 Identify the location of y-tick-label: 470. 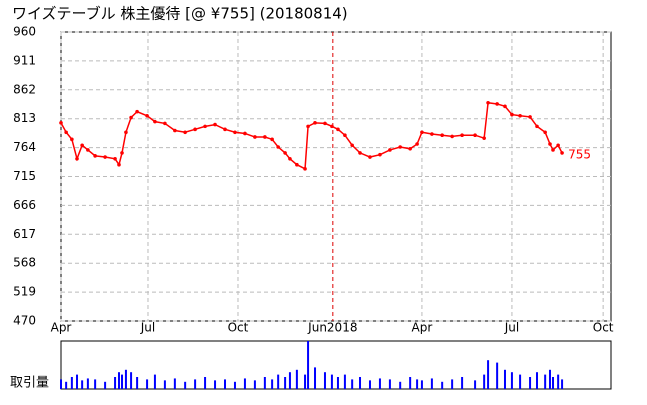
(24, 321).